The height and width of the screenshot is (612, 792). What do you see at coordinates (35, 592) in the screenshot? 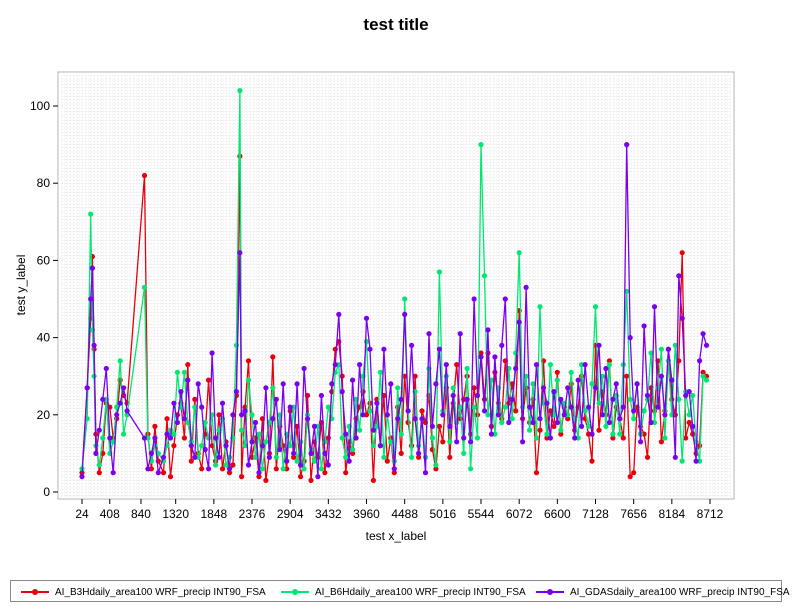
I see `legend-swatch-b3h` at bounding box center [35, 592].